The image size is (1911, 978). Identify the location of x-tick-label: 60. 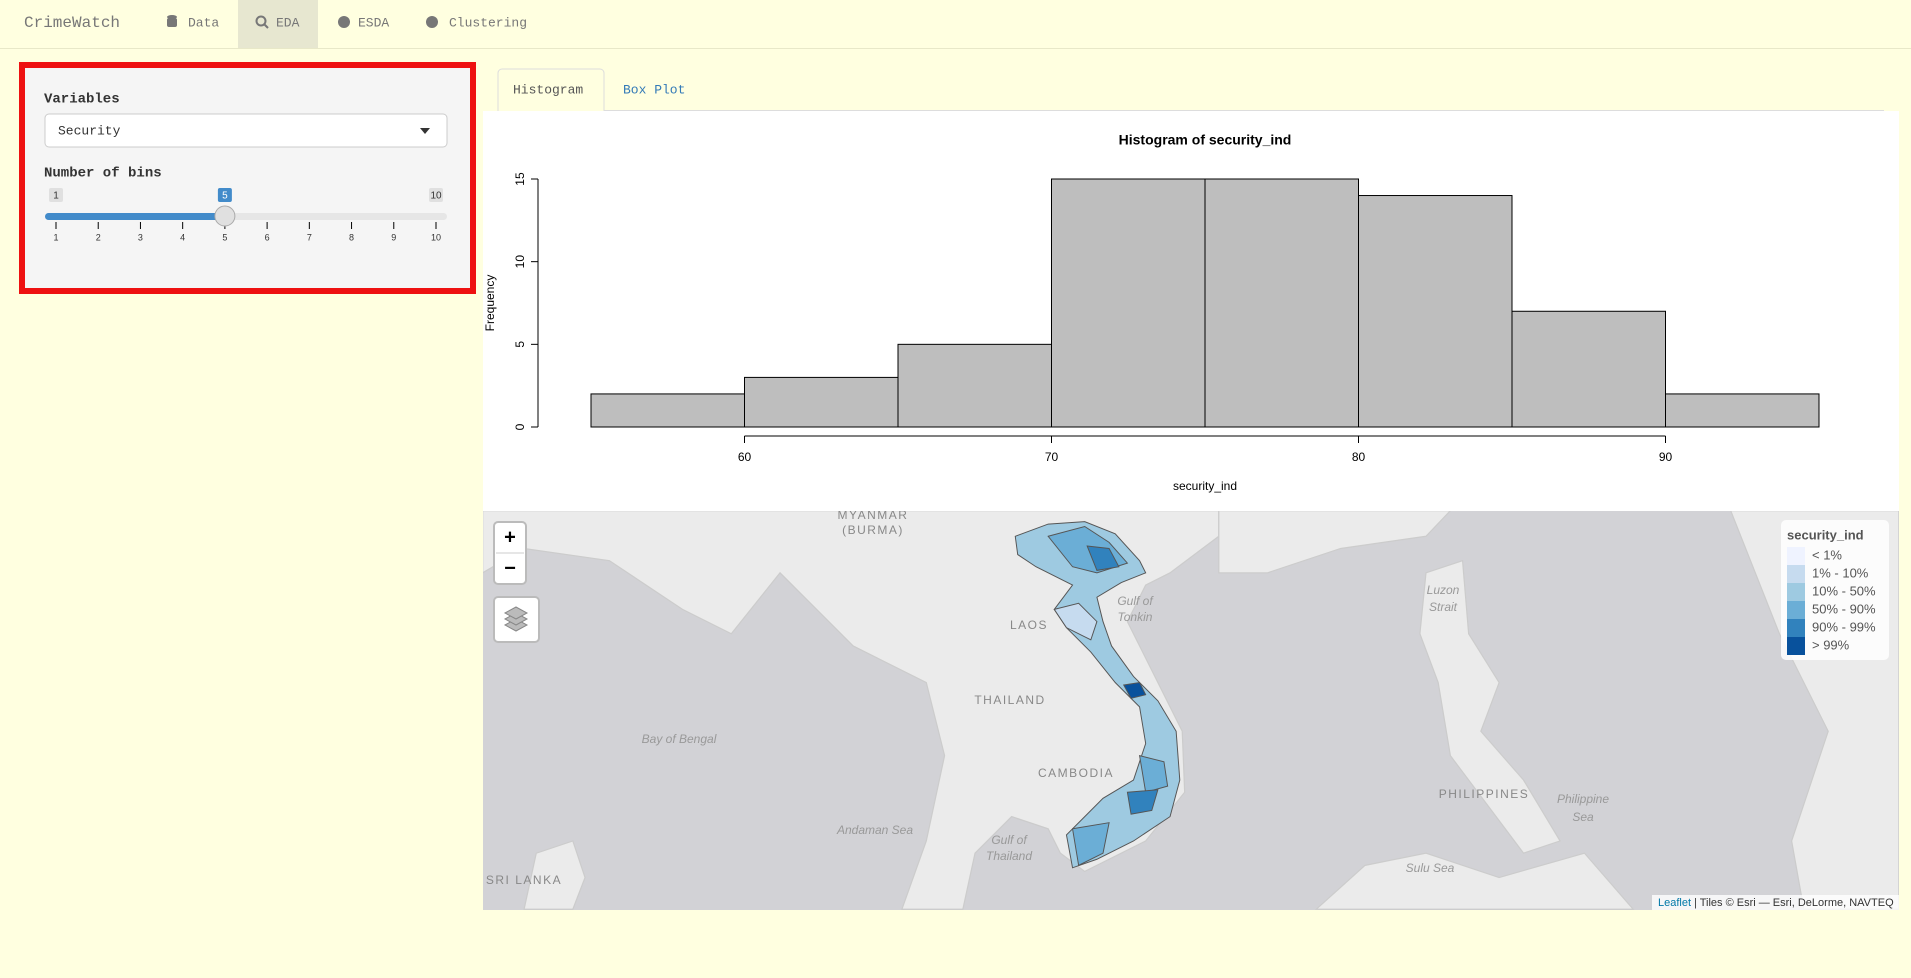
(745, 457).